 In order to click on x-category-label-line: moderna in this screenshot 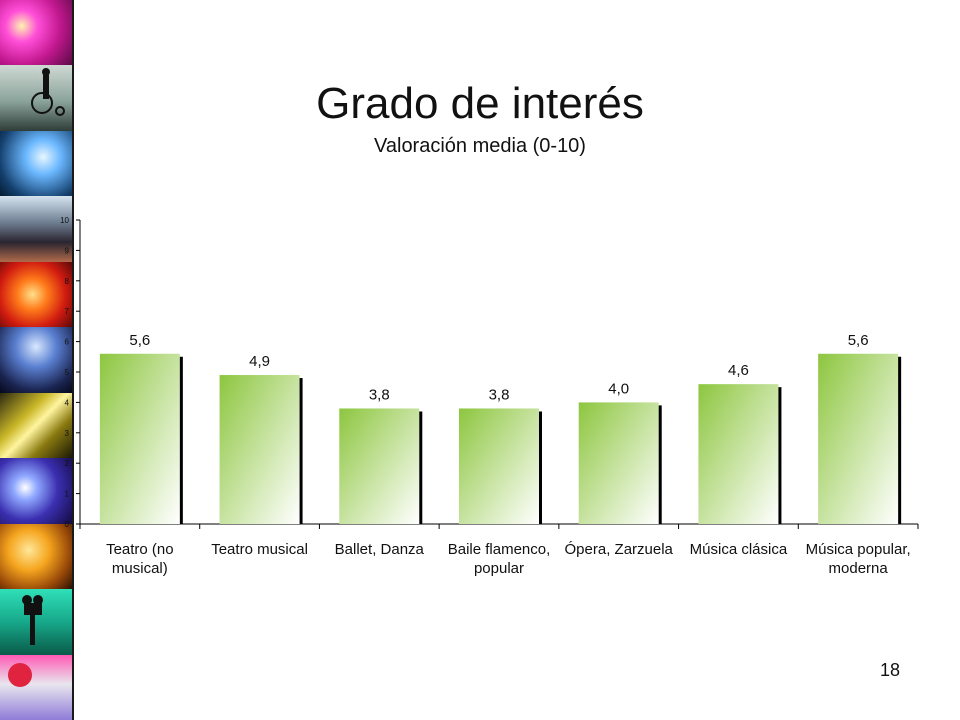, I will do `click(859, 568)`.